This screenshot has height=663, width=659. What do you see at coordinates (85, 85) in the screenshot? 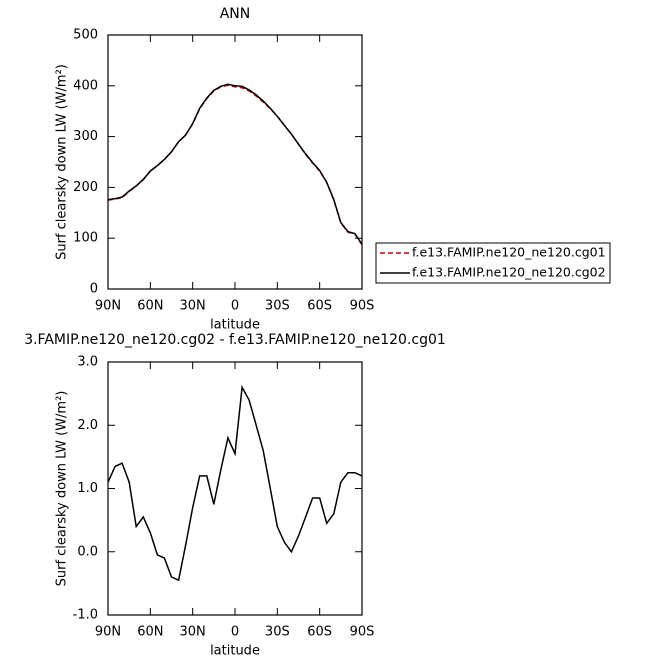
I see `y-tick-label: 400` at bounding box center [85, 85].